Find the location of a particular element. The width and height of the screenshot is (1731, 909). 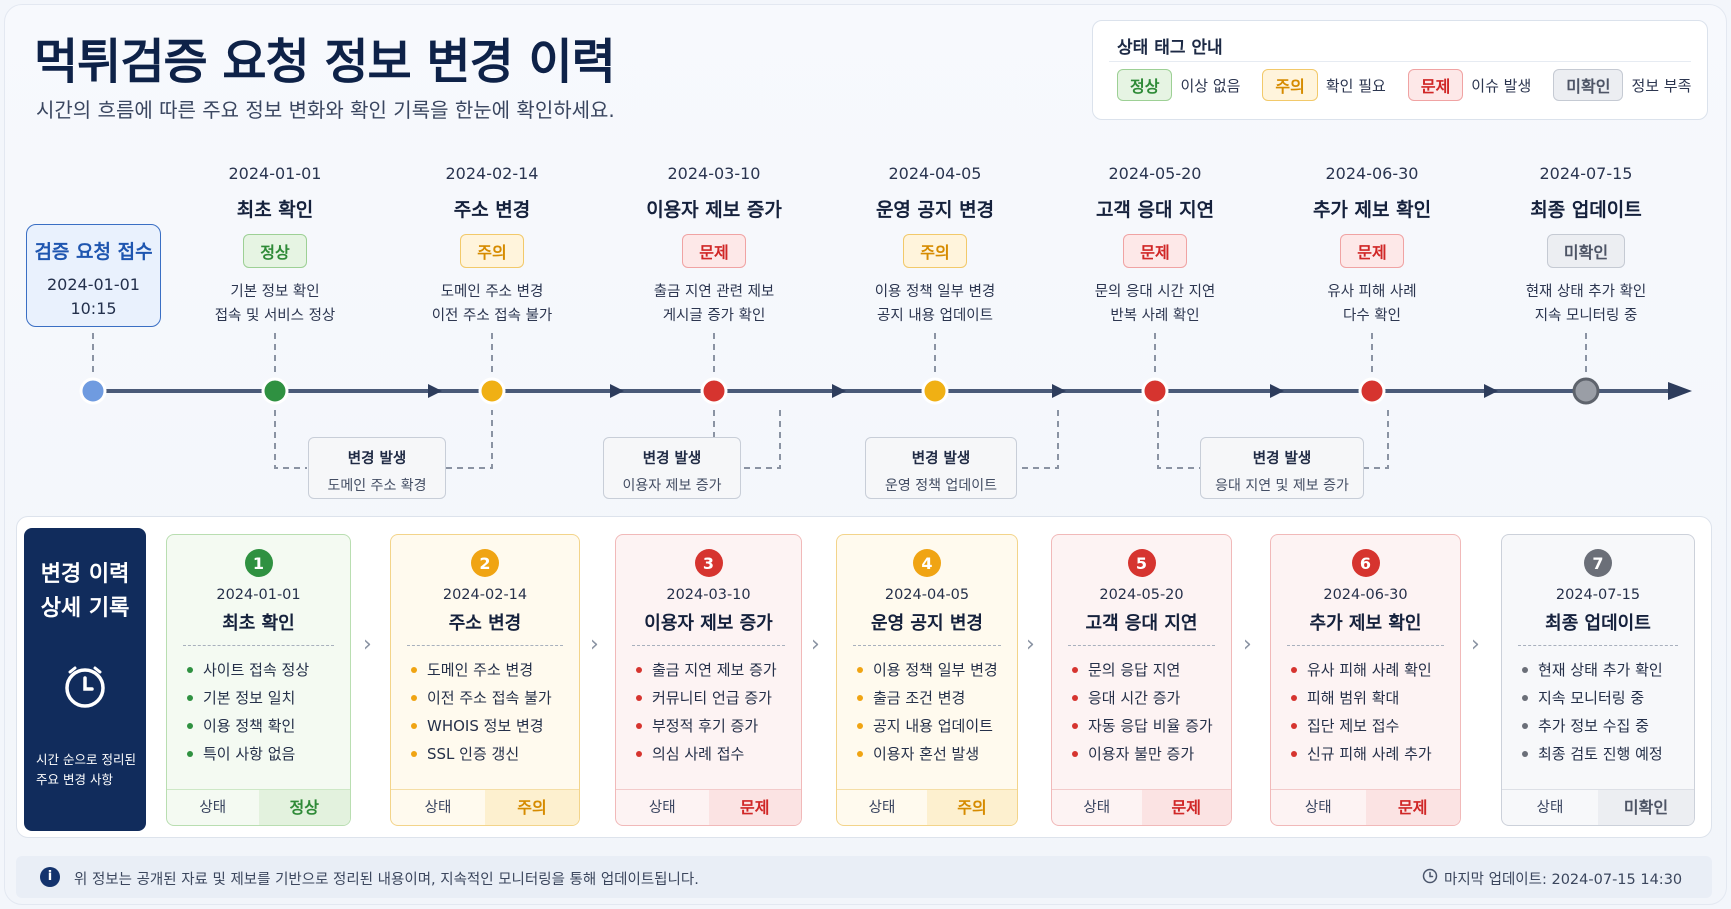

legend-desc-problem: 이슈 발생 is located at coordinates (1501, 85).